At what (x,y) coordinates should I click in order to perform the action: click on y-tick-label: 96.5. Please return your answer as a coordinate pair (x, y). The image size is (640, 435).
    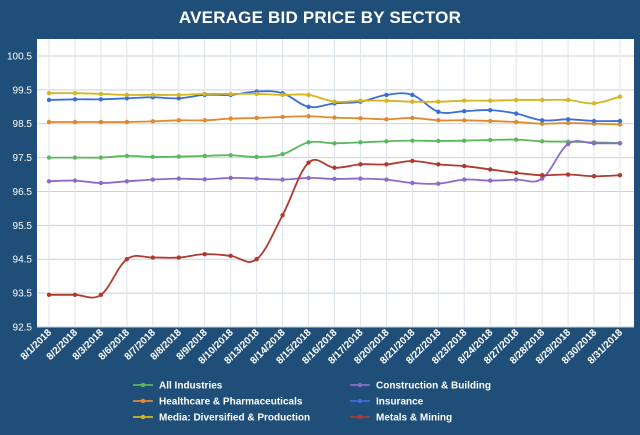
    Looking at the image, I should click on (23, 192).